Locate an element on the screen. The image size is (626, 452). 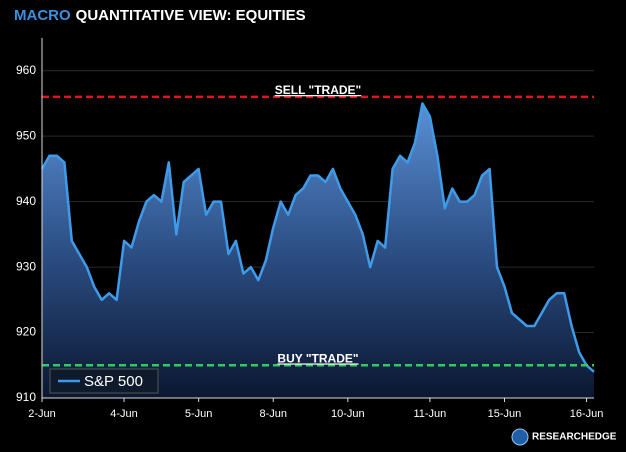
x-tick-label: 2-Jun is located at coordinates (42, 414).